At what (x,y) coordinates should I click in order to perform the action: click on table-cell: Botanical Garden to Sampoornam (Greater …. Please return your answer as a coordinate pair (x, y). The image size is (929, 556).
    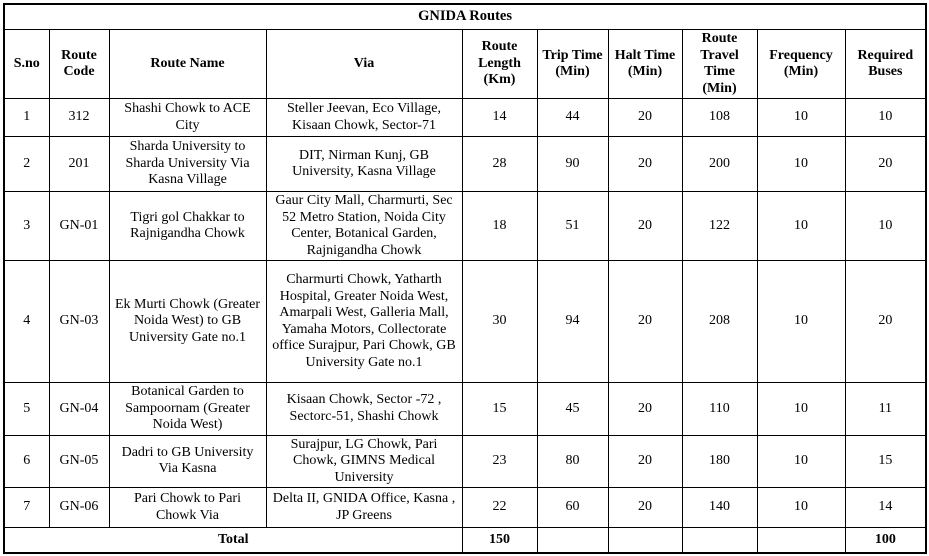
    Looking at the image, I should click on (187, 409).